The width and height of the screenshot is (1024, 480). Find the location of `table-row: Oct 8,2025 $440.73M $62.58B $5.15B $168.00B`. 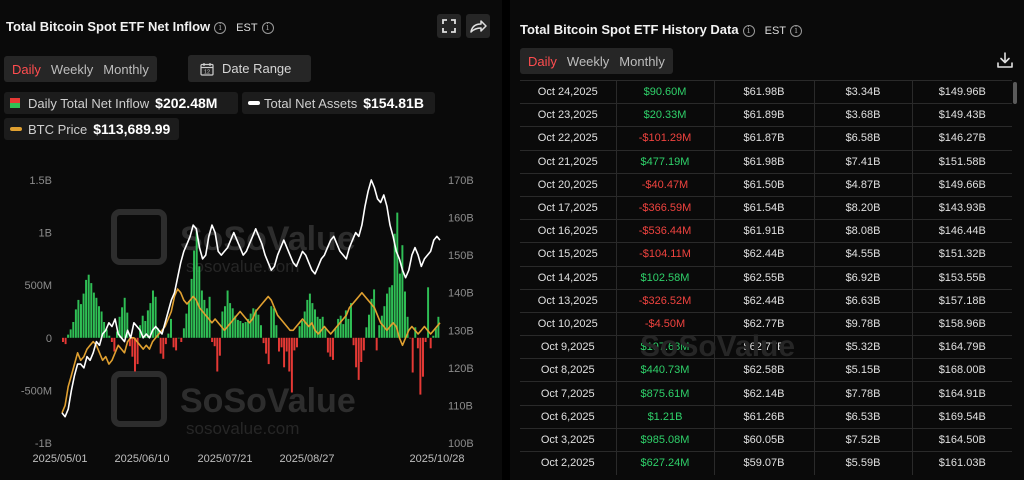

table-row: Oct 8,2025 $440.73M $62.58B $5.15B $168.00B is located at coordinates (766, 370).